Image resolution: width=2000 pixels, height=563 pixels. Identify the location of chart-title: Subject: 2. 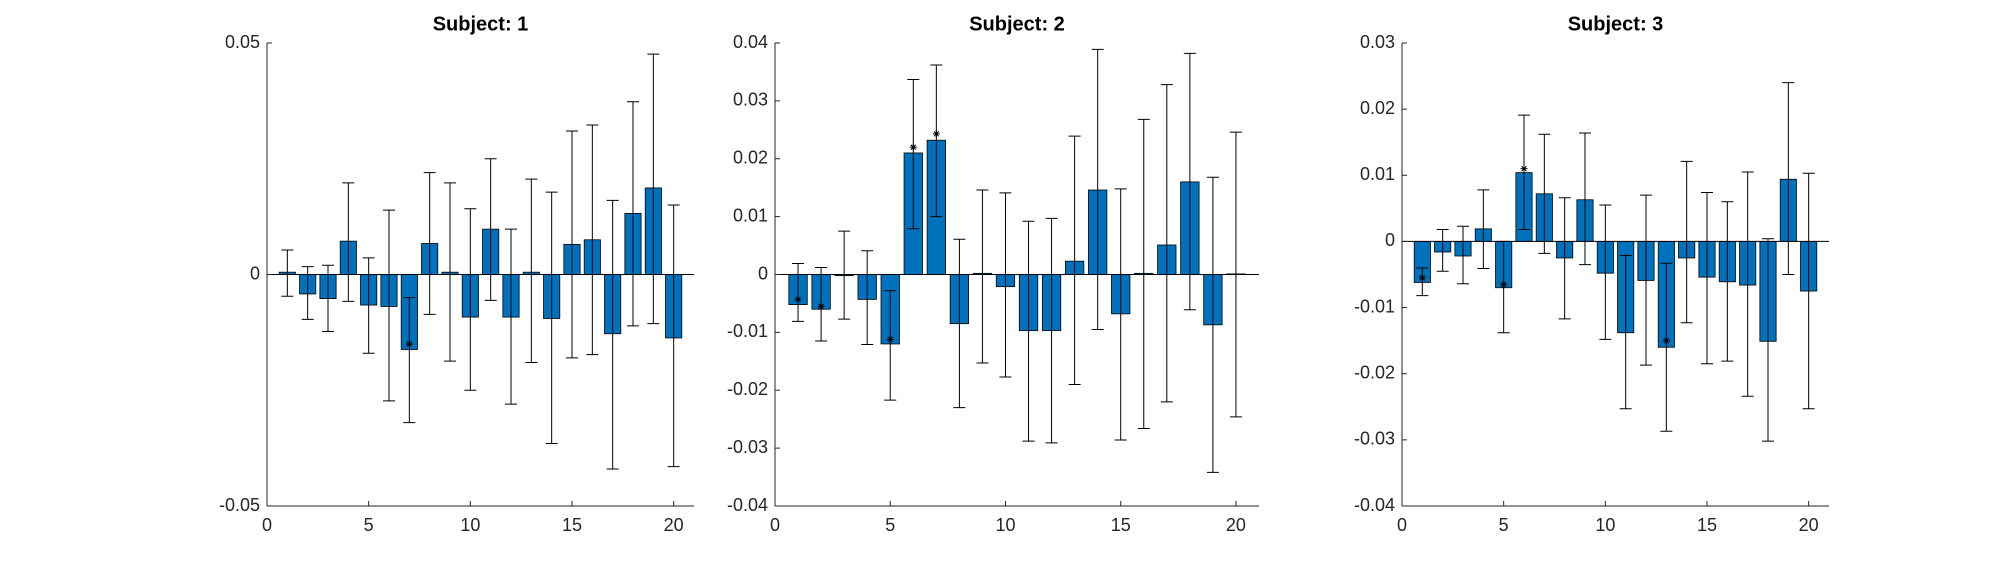
(1017, 24).